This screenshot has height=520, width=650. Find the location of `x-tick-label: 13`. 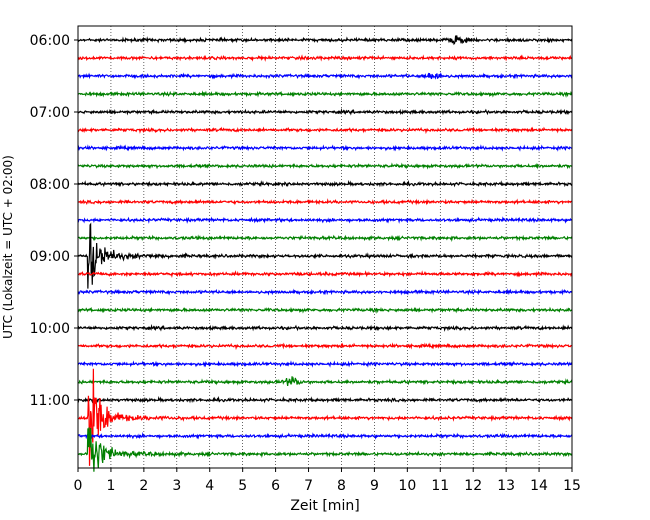

x-tick-label: 13 is located at coordinates (506, 486).